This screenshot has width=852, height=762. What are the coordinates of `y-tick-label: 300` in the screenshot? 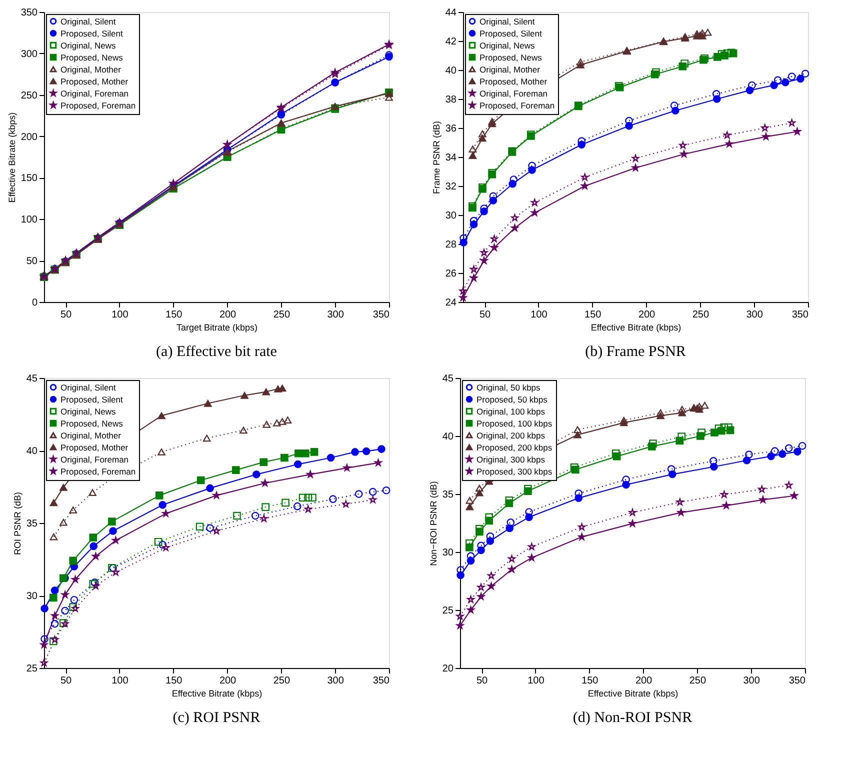 It's located at (29, 54).